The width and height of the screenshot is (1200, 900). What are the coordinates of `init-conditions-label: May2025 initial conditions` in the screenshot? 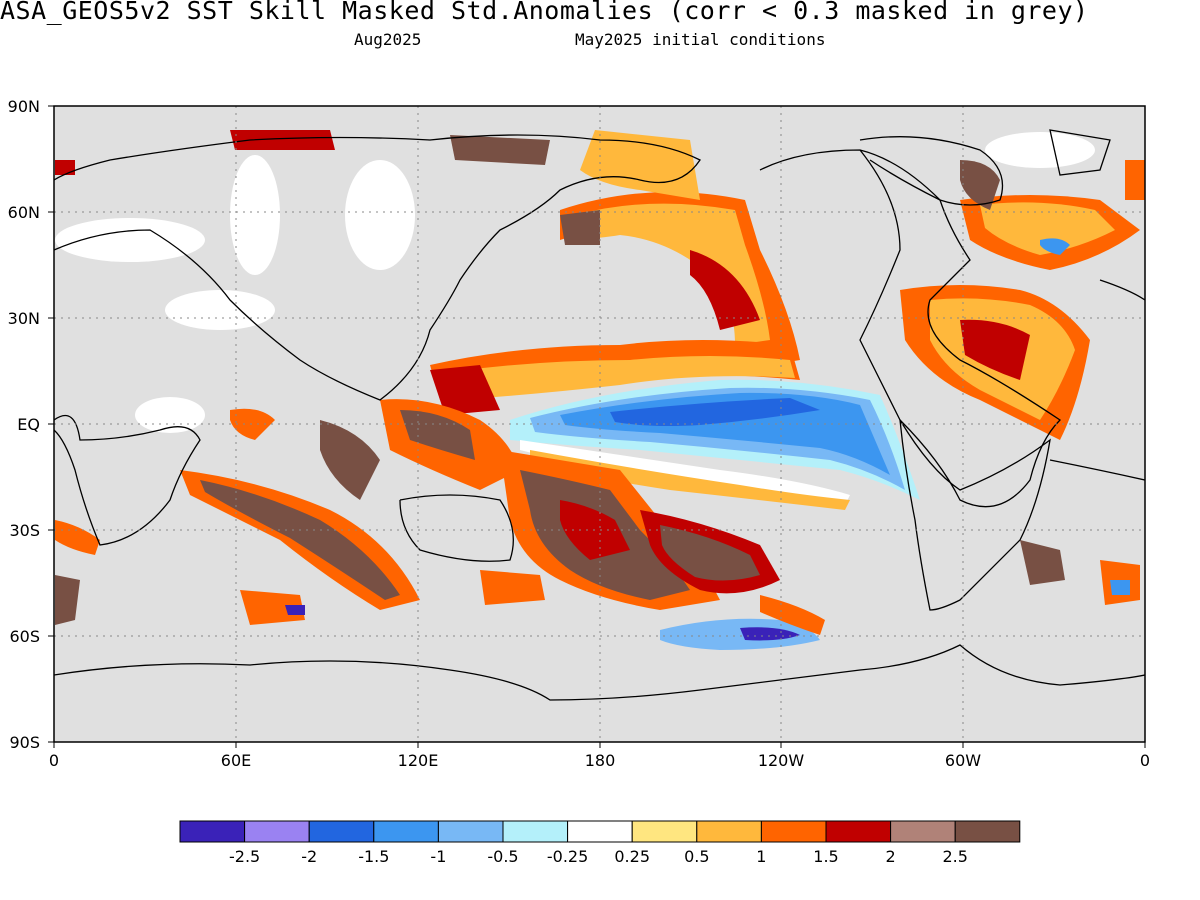 It's located at (700, 39).